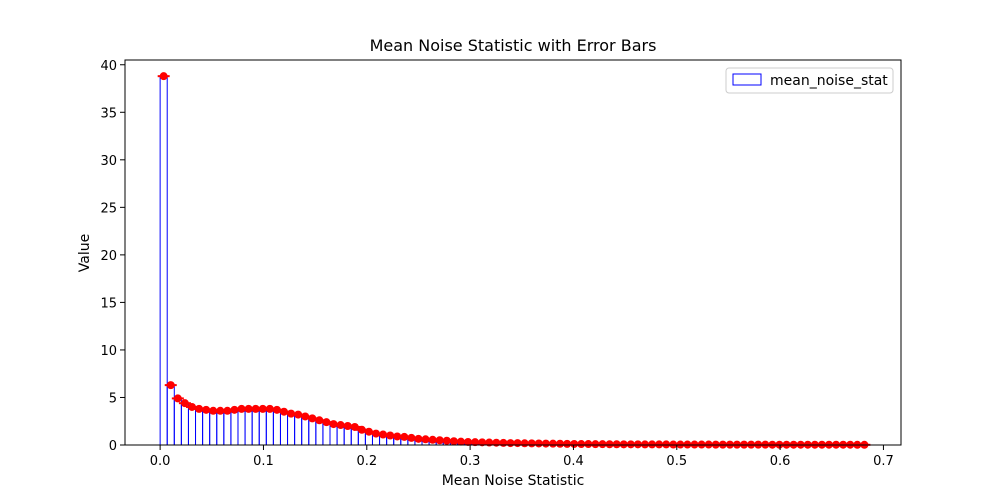  I want to click on y-tick-label: 25, so click(108, 208).